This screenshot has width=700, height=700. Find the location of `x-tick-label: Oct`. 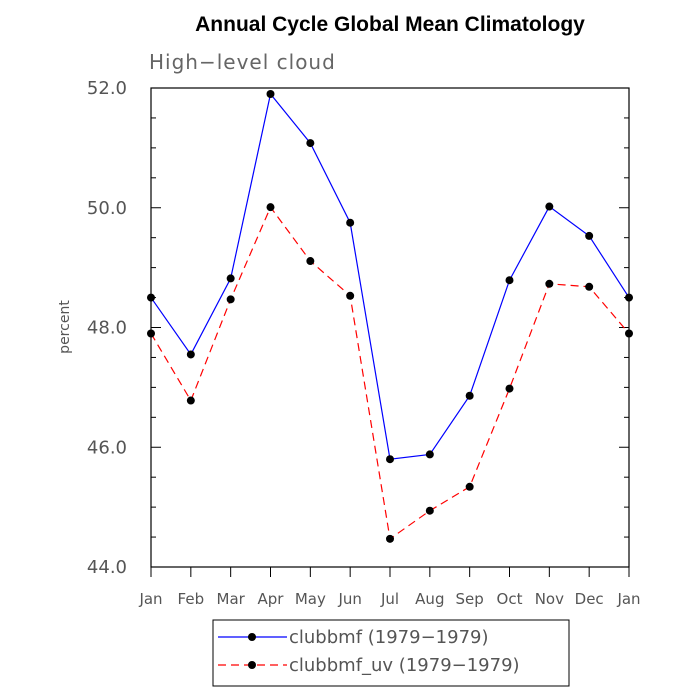

x-tick-label: Oct is located at coordinates (510, 599).